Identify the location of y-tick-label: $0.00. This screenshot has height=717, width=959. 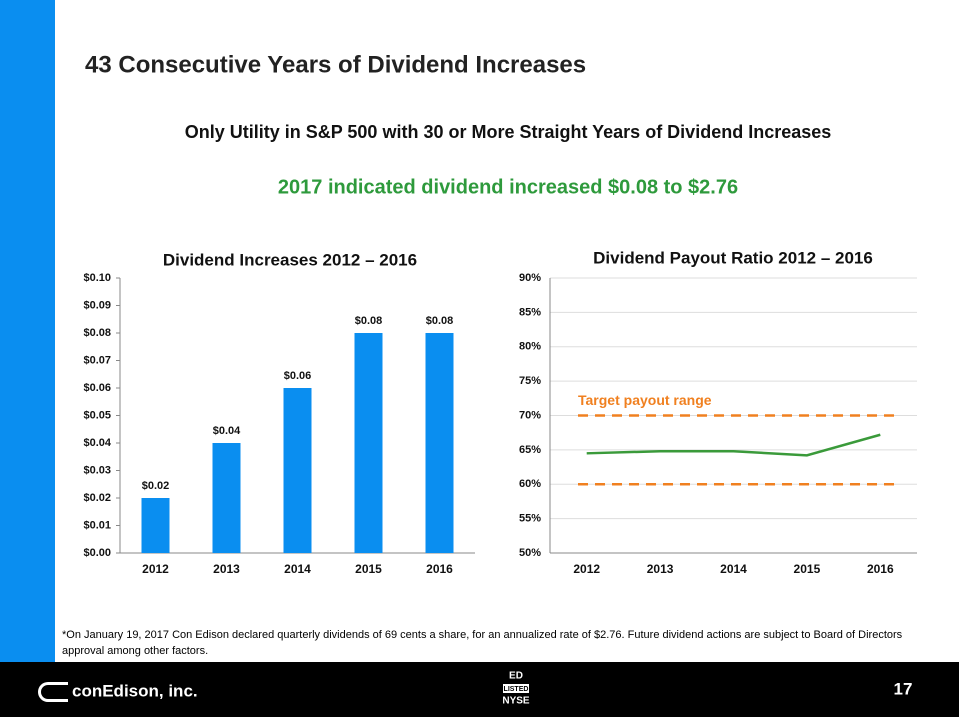
(97, 553).